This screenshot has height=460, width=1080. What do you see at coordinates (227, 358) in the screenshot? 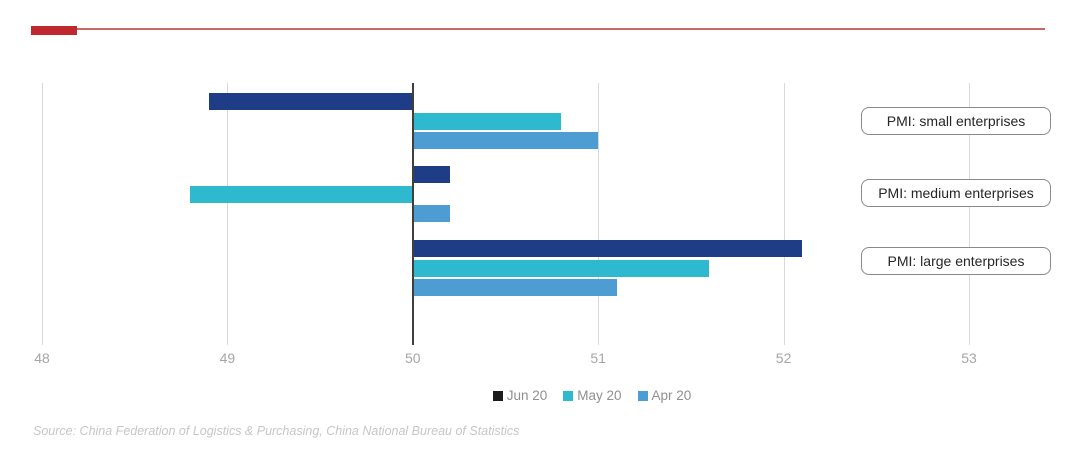
I see `x-tick-label: 49` at bounding box center [227, 358].